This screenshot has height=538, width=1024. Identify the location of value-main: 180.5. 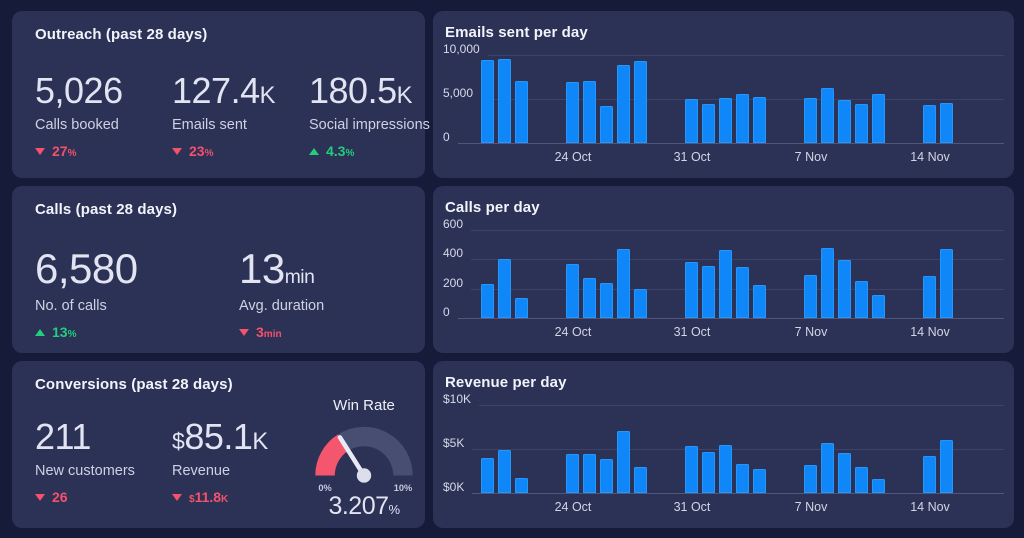
(353, 90).